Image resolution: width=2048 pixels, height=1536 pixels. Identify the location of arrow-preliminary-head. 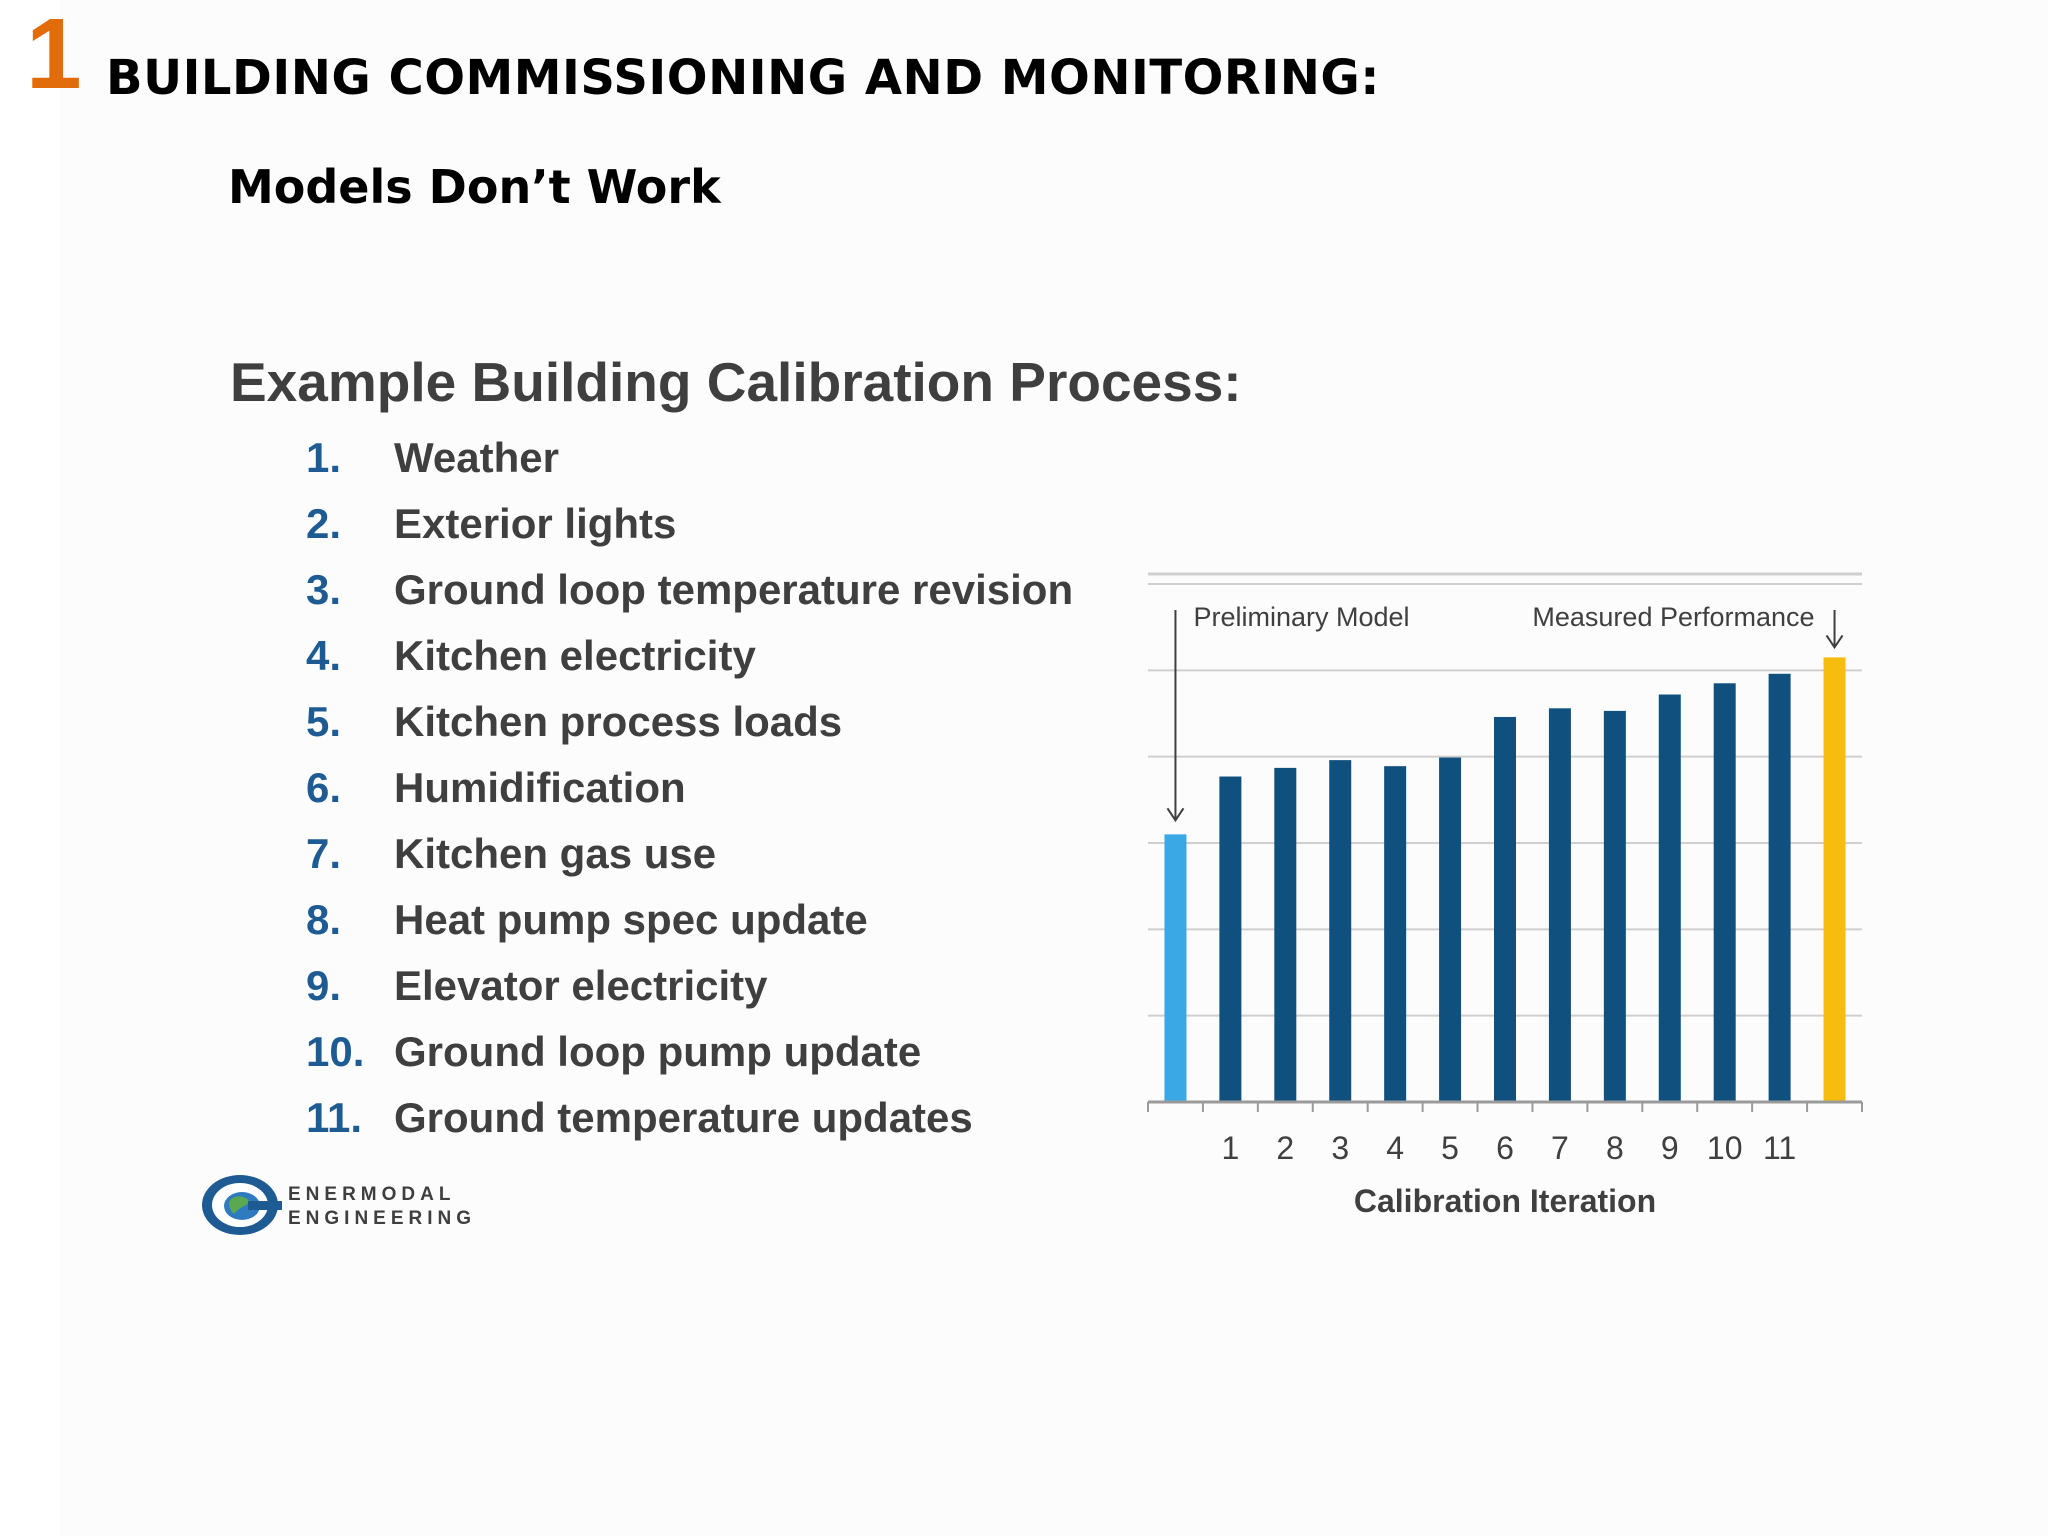
(1175, 815).